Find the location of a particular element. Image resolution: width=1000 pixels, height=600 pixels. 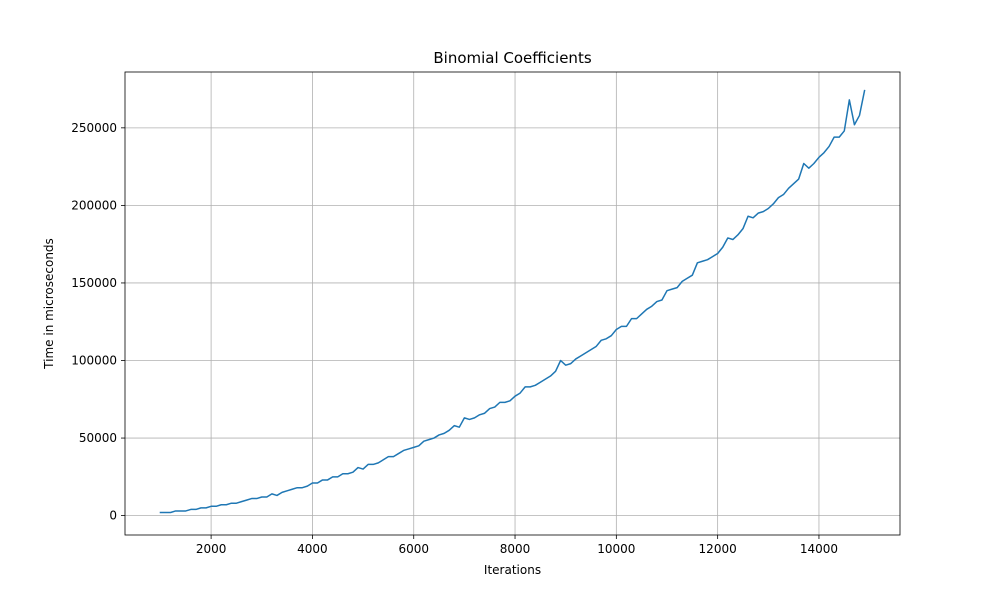

x-tick-label: 6000 is located at coordinates (413, 549).